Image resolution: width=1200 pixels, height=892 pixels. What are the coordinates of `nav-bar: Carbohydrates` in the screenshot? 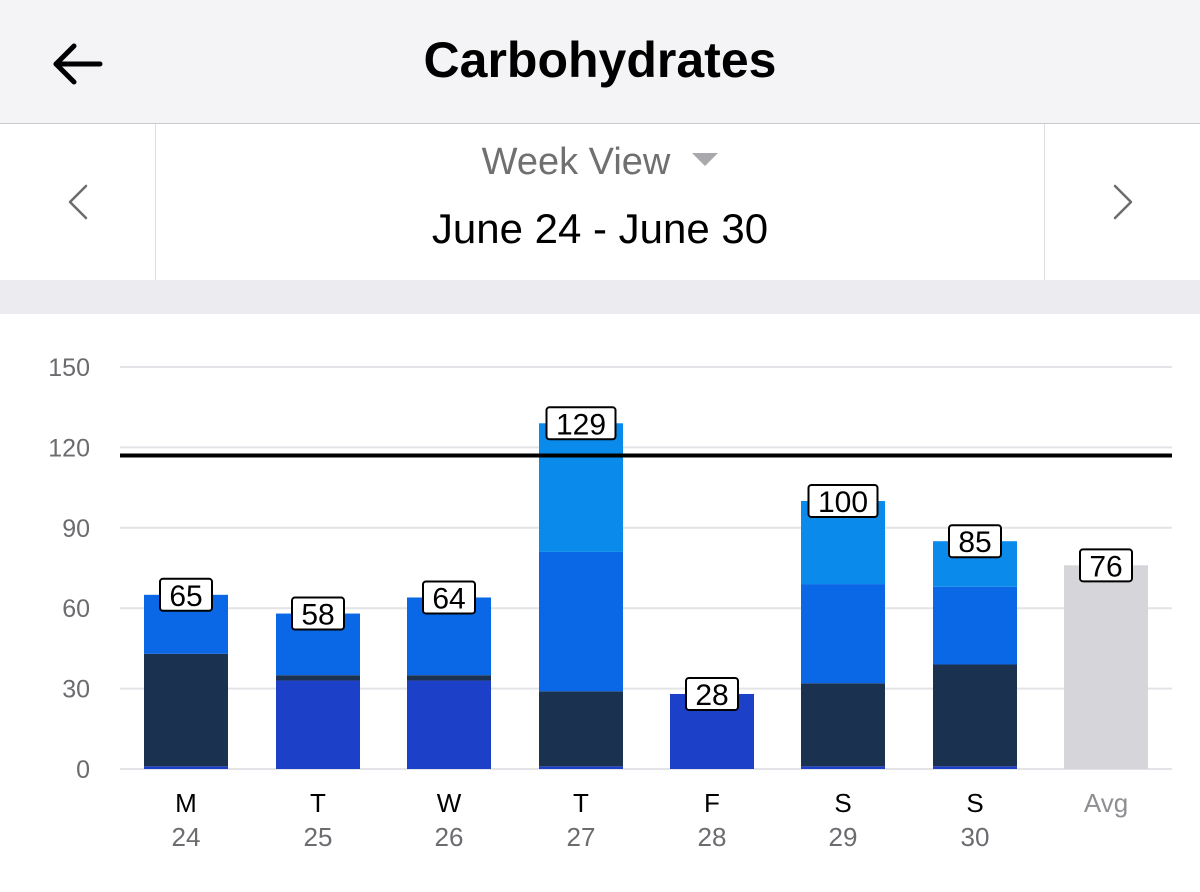 It's located at (600, 62).